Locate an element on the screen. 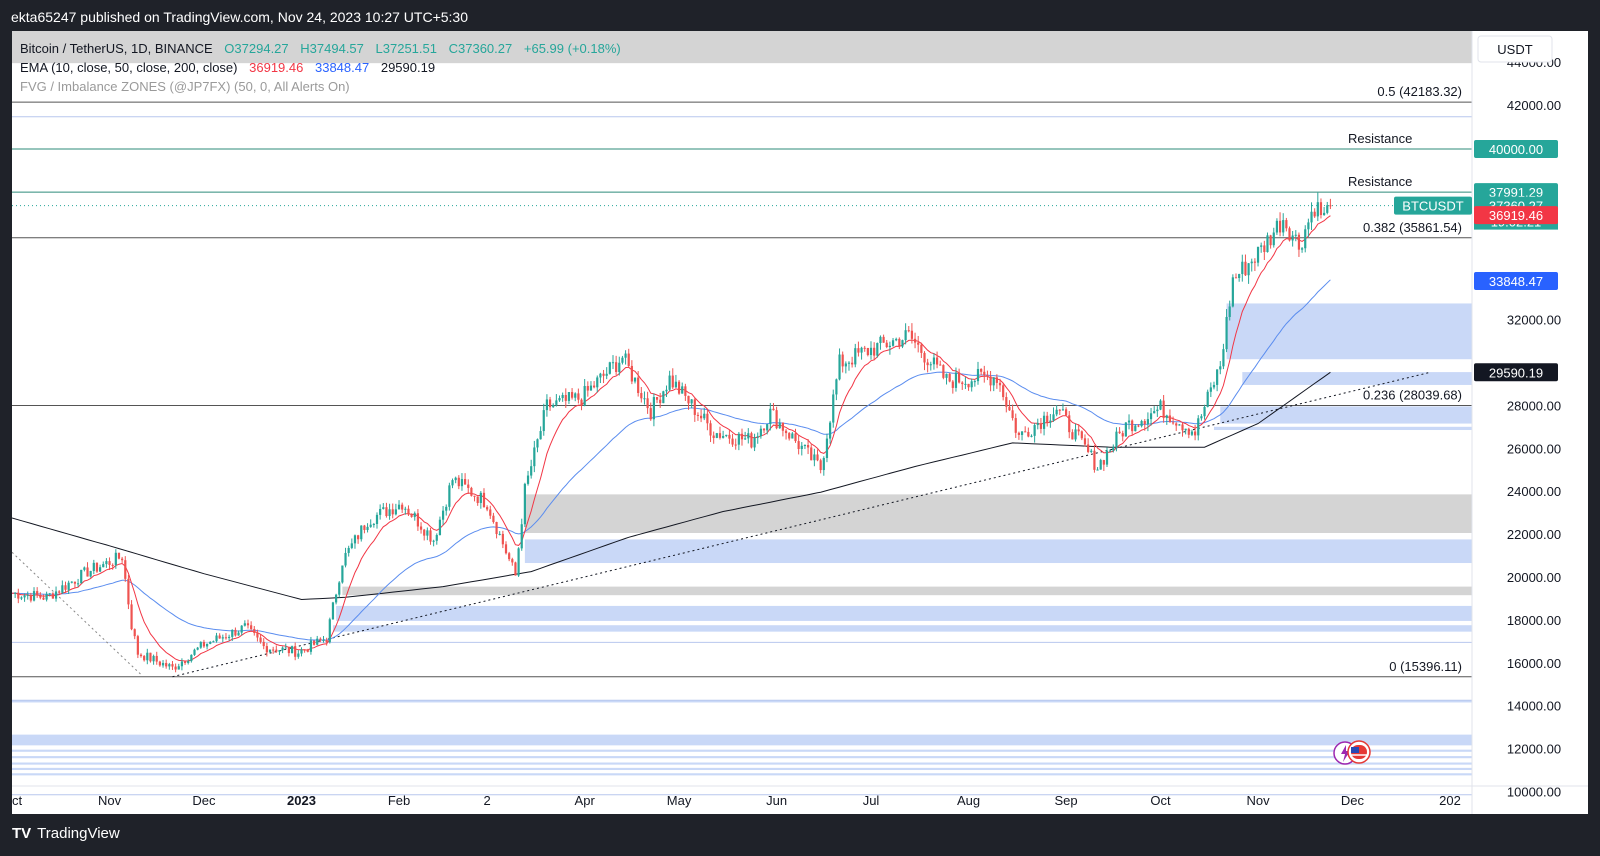  legend-low: 37251.51 is located at coordinates (410, 48).